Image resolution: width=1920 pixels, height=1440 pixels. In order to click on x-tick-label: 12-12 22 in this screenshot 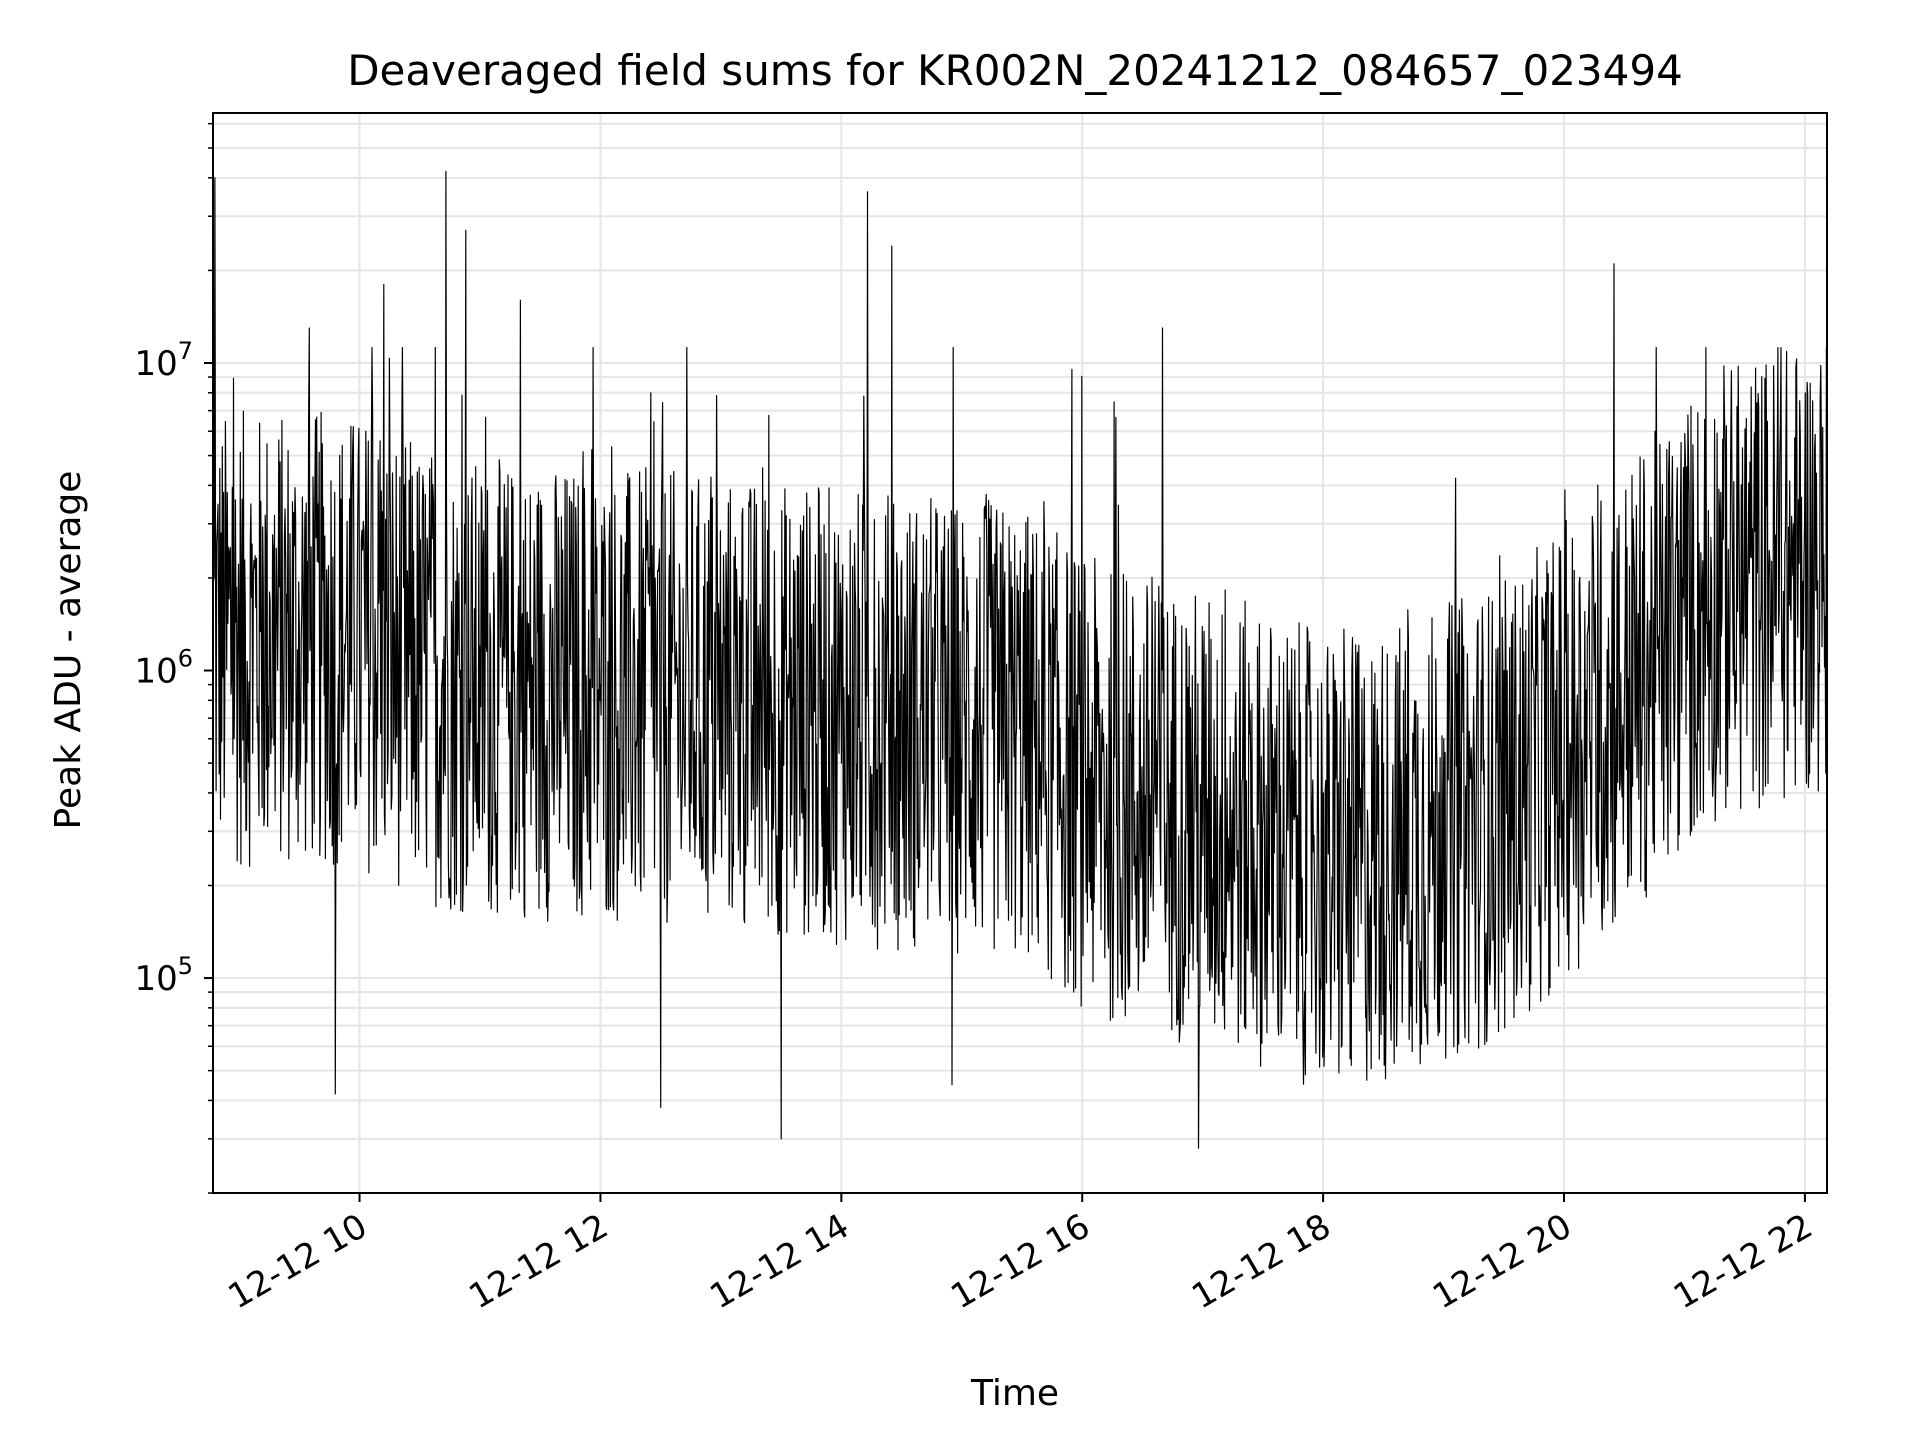, I will do `click(1743, 1261)`.